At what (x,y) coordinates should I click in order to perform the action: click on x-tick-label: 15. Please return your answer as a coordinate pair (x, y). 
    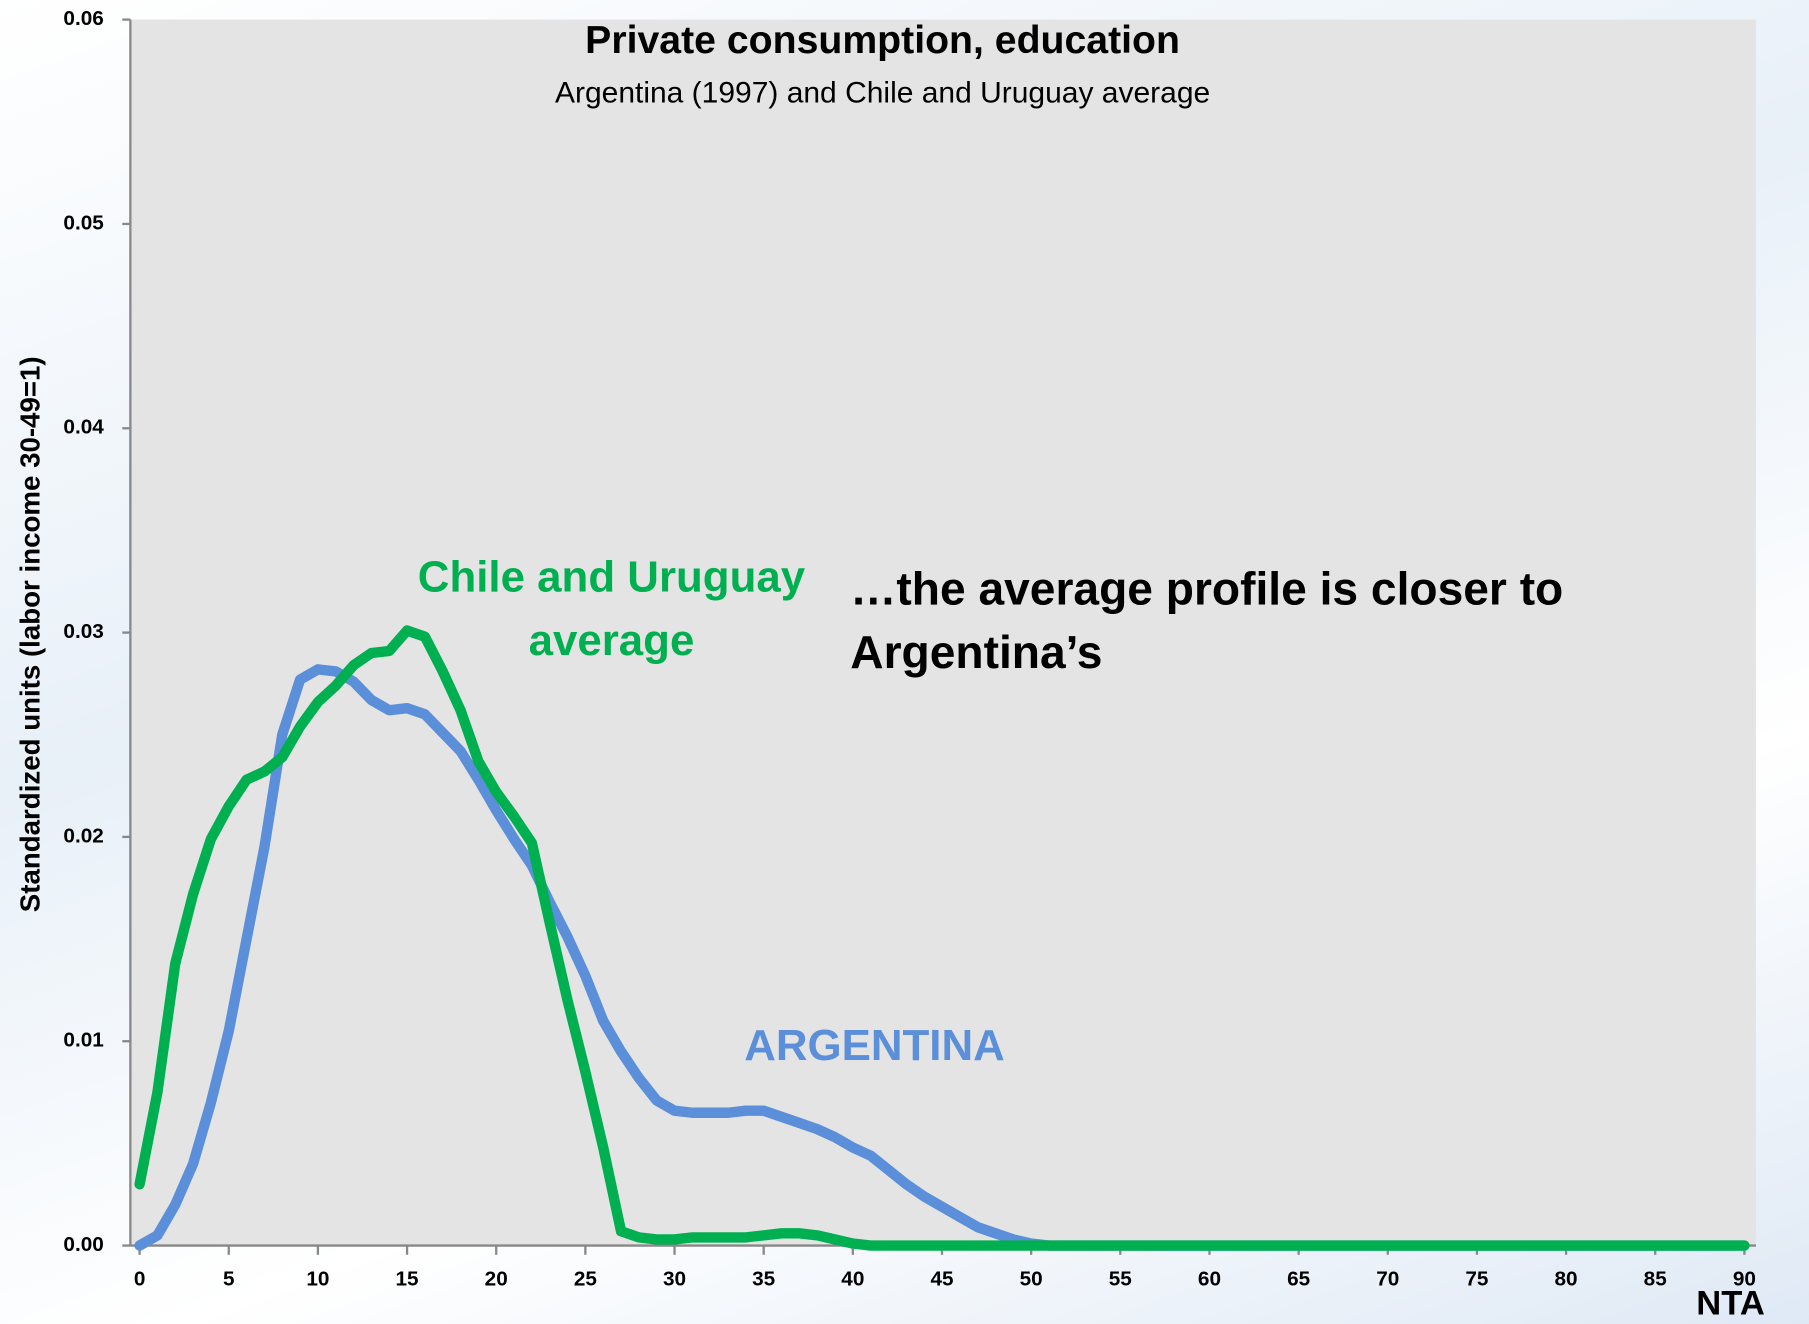
    Looking at the image, I should click on (407, 1279).